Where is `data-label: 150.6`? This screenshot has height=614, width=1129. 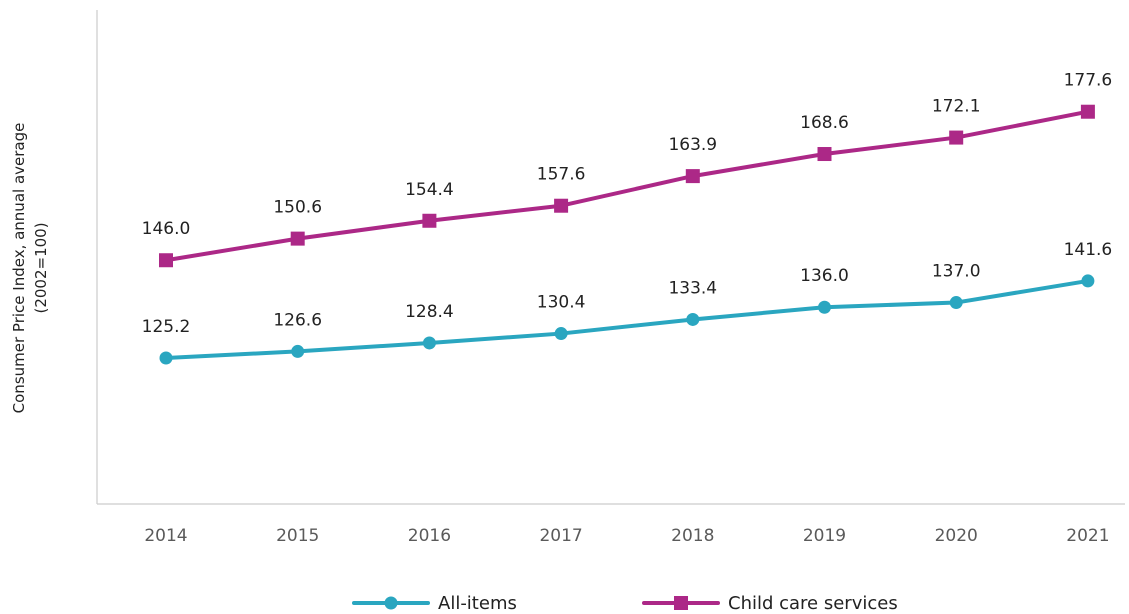
data-label: 150.6 is located at coordinates (297, 208).